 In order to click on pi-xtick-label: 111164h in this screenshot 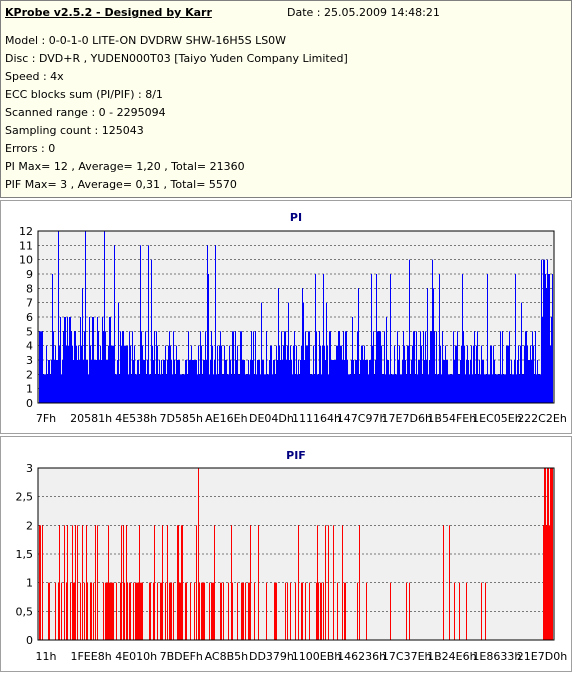, I will do `click(316, 418)`.